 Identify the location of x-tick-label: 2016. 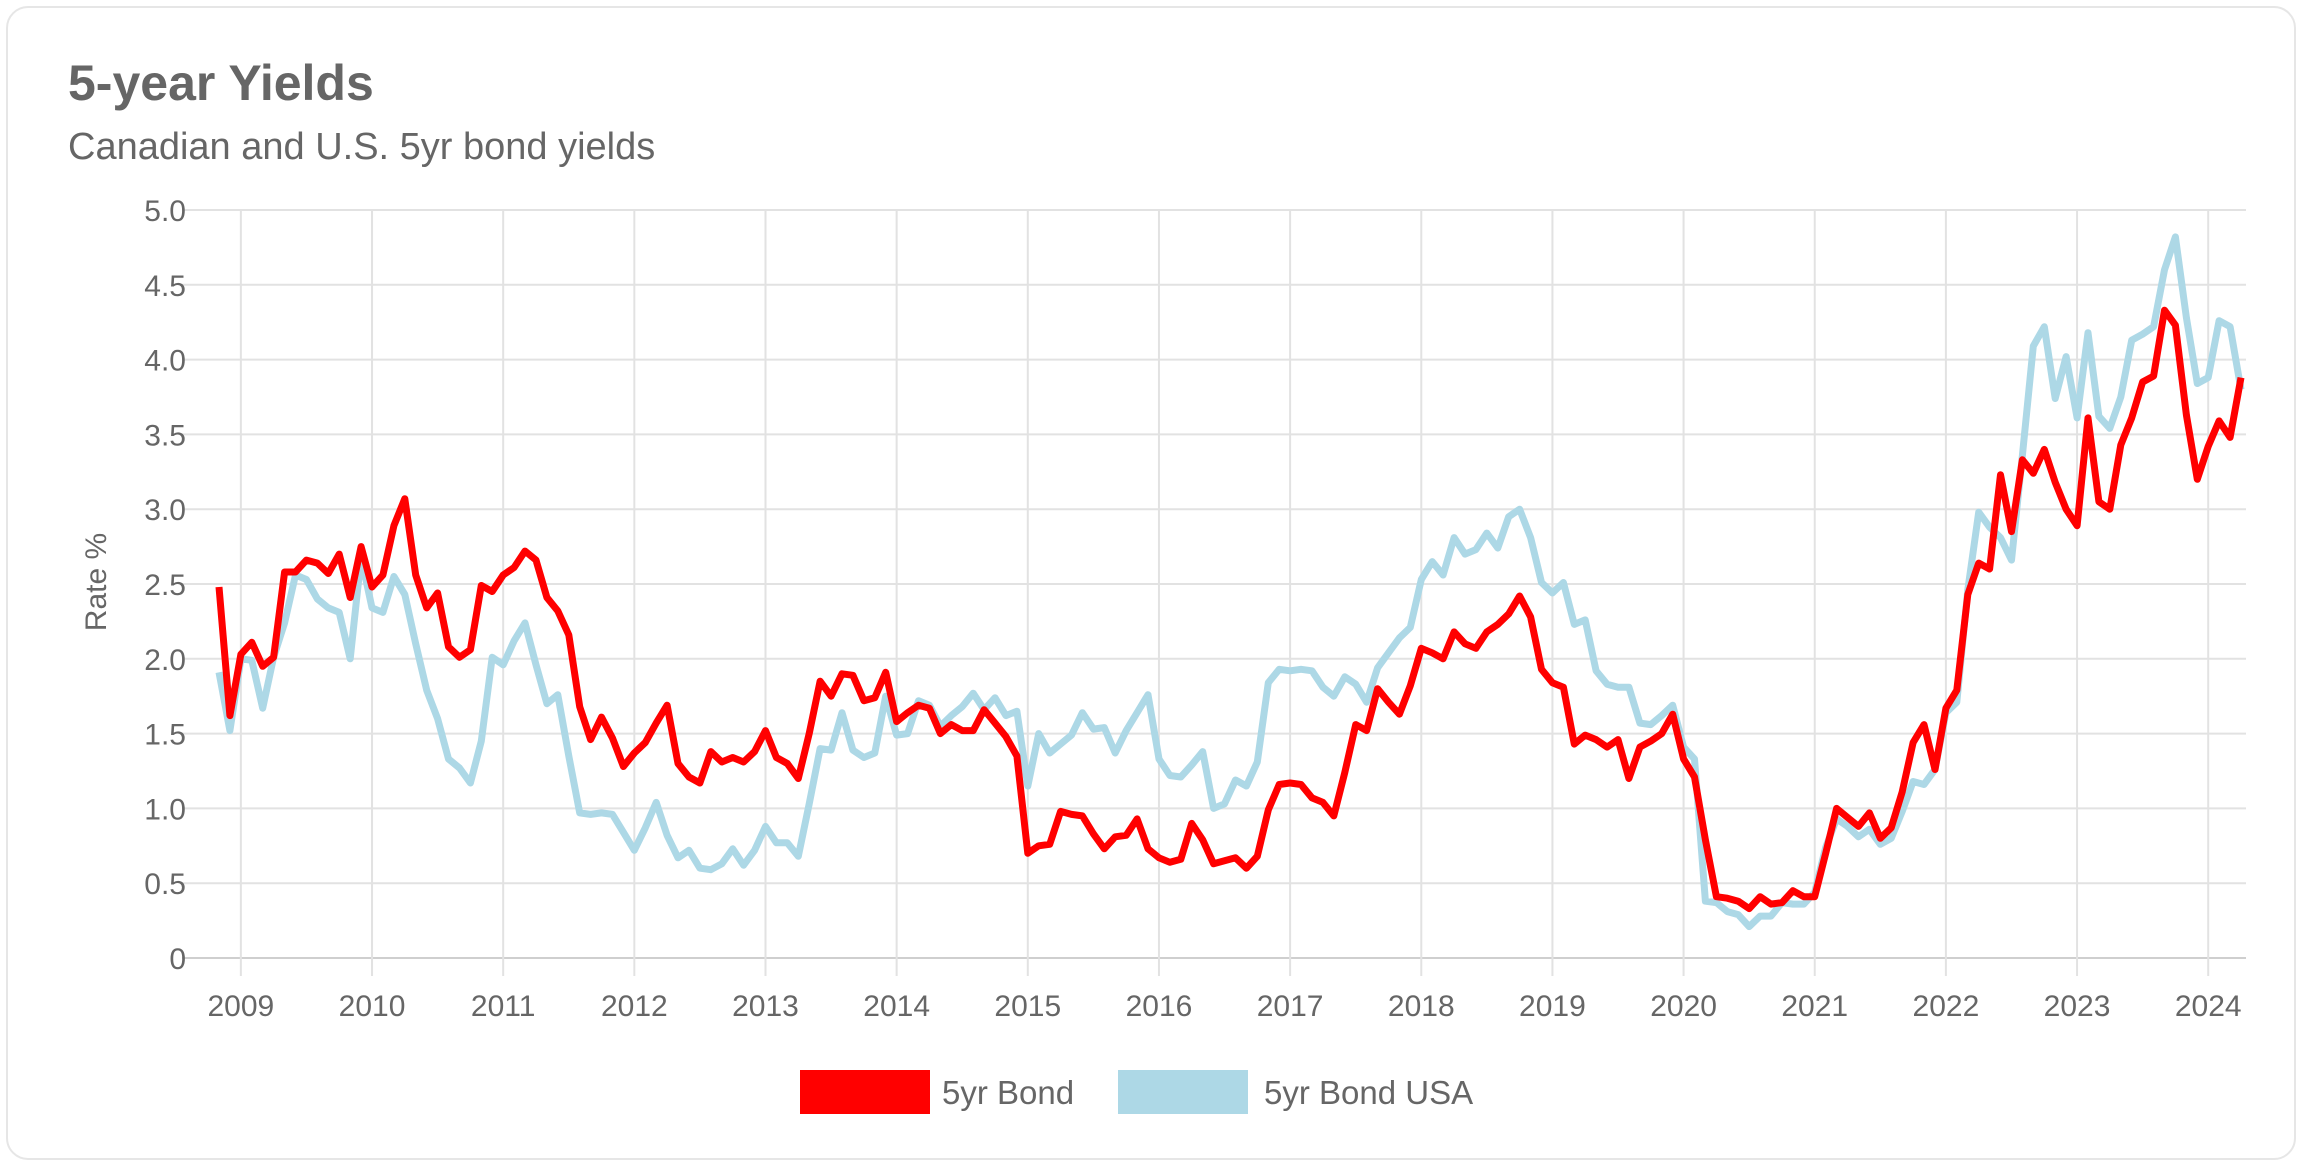
(1159, 1006).